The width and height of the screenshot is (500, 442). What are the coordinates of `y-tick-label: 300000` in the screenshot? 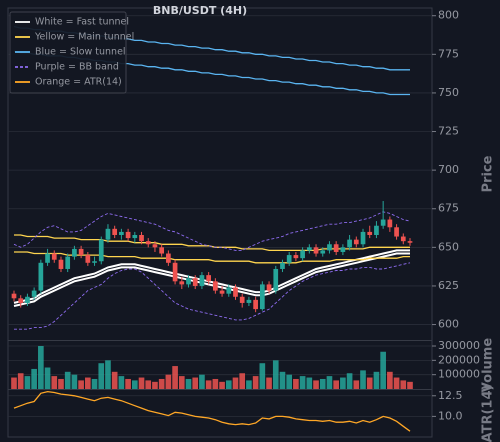 It's located at (459, 345).